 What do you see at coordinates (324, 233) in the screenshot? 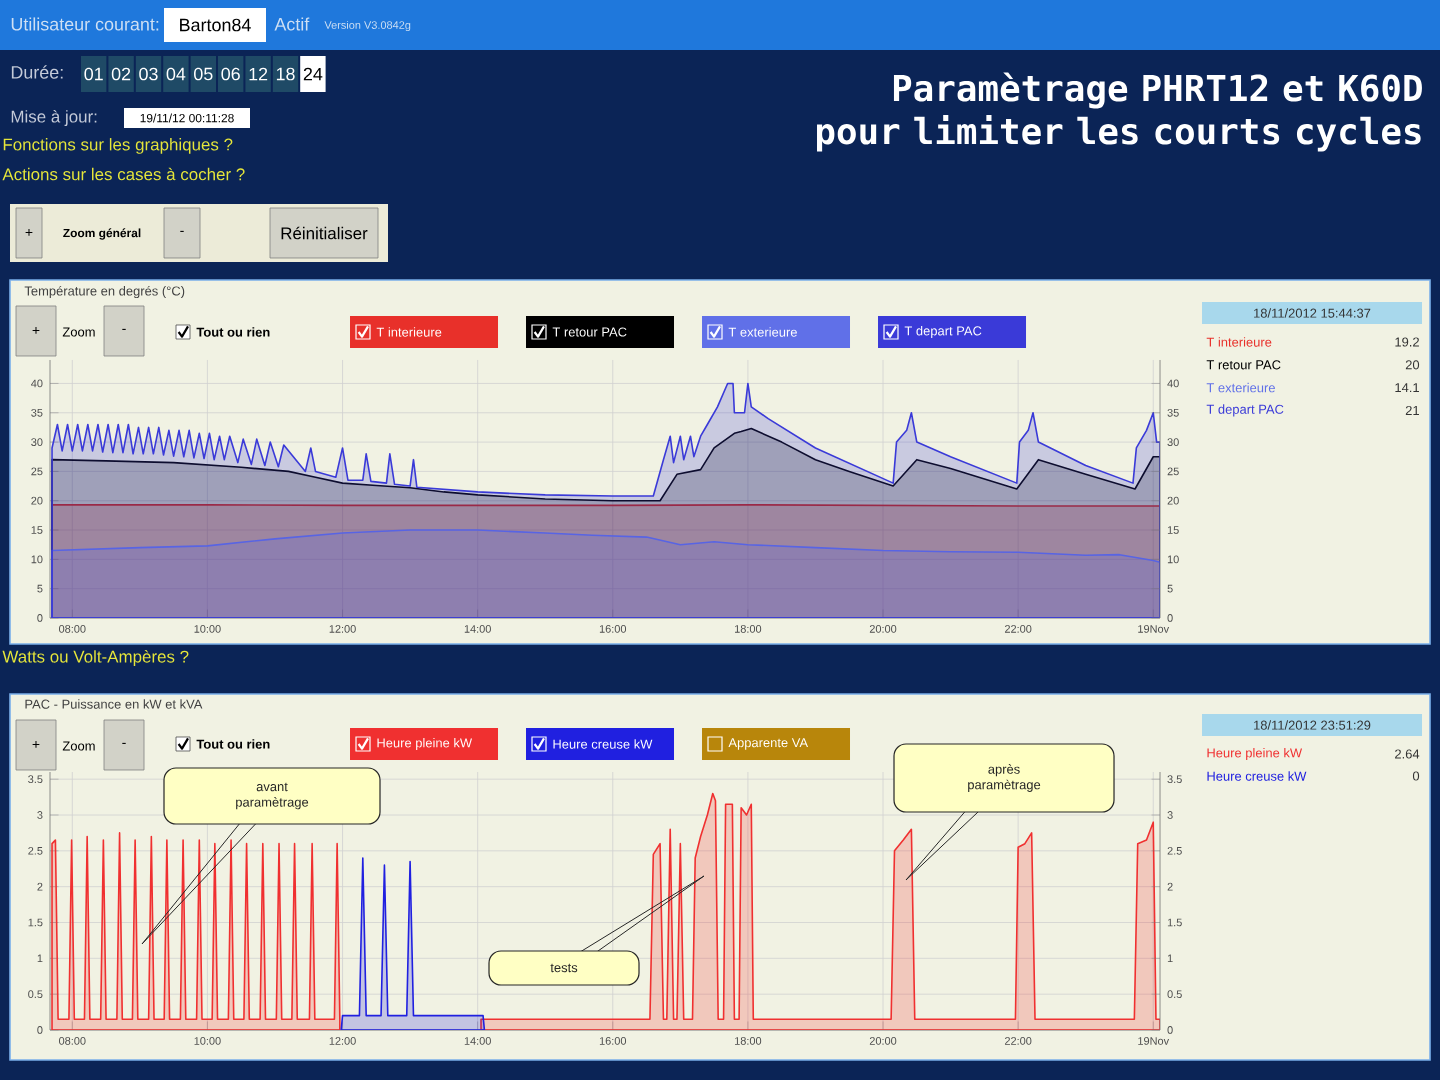
I see `text: Réinitialiser` at bounding box center [324, 233].